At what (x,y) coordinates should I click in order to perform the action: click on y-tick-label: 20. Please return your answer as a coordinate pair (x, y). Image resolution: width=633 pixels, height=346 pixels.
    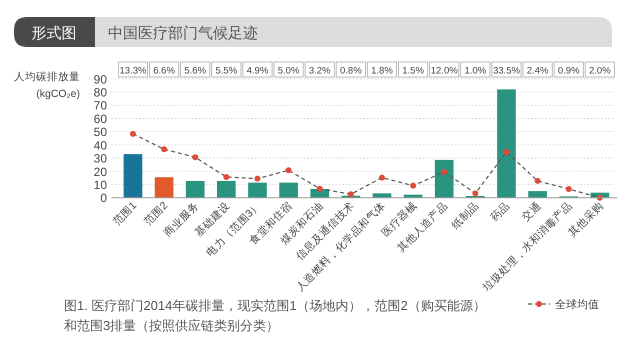
    Looking at the image, I should click on (101, 171).